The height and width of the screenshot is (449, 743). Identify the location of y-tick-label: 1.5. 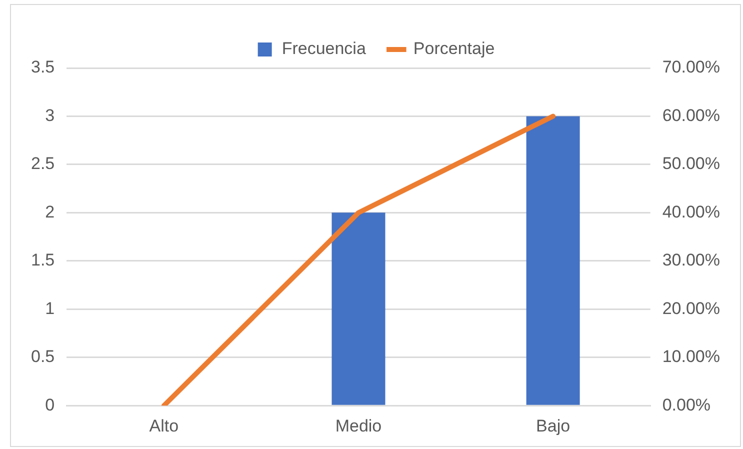
(42, 260).